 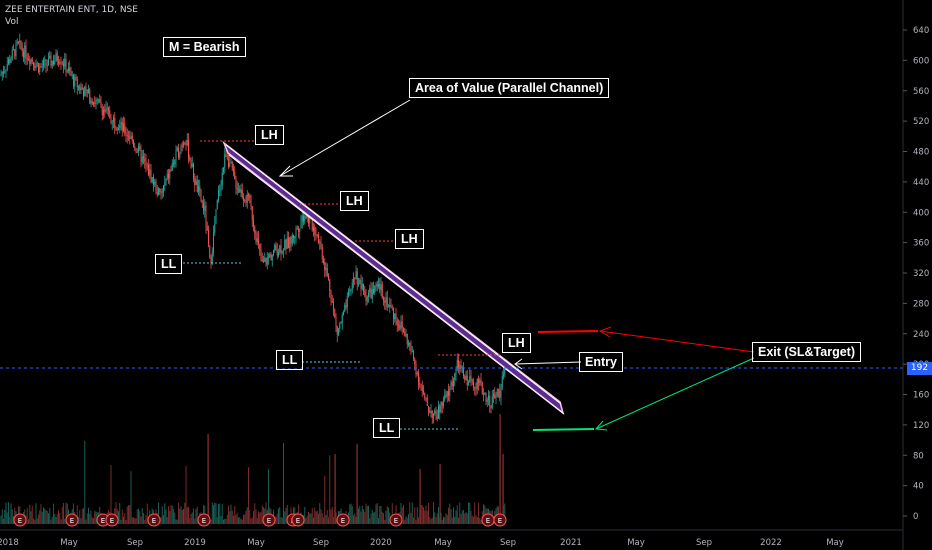 I want to click on area-of-value-label: Area of Value (Parallel Channel), so click(x=509, y=88).